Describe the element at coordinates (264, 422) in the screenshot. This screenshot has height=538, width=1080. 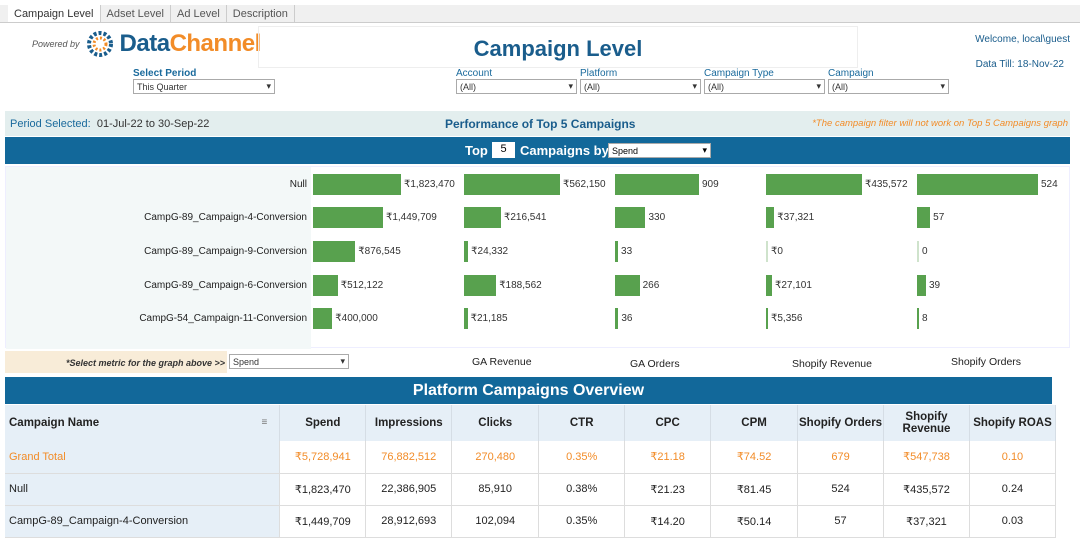
I see `sort-icon: ≡` at that location.